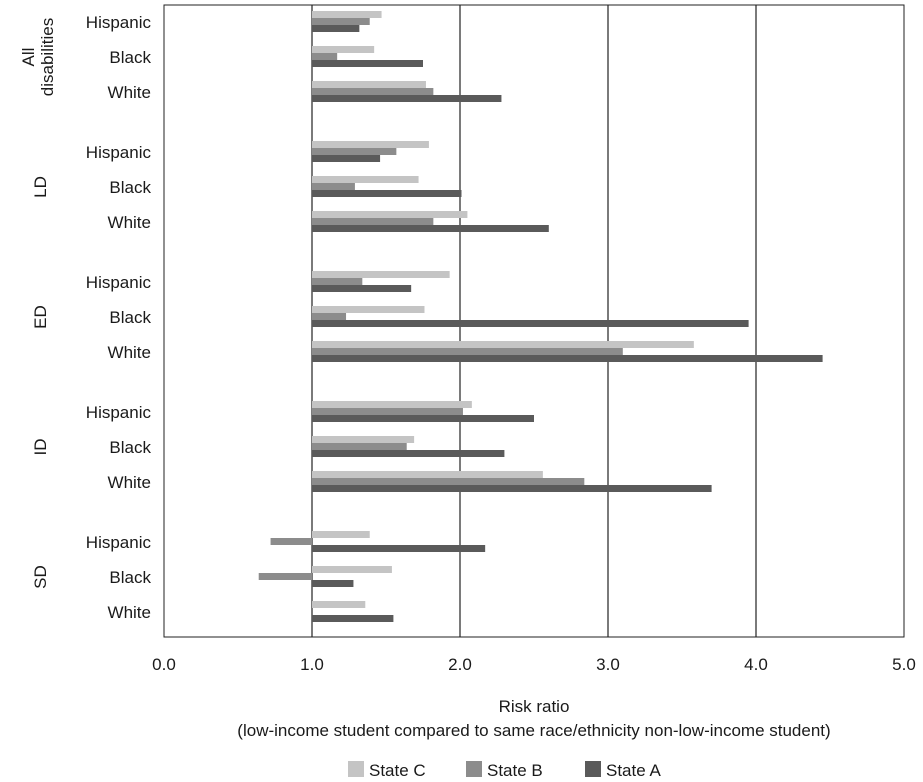  I want to click on group-label: SD, so click(40, 577).